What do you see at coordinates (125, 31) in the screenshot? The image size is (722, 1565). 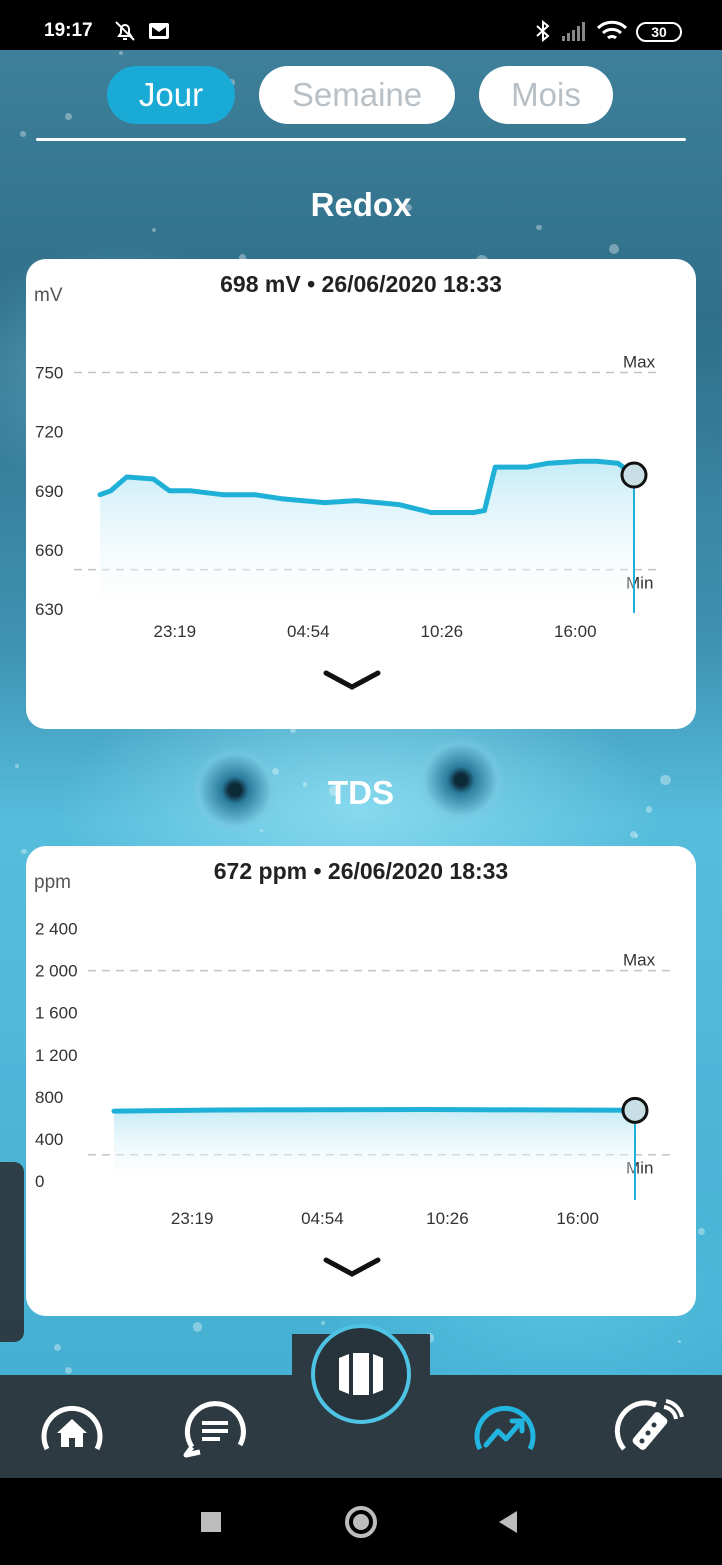 I see `mute-bell-icon` at bounding box center [125, 31].